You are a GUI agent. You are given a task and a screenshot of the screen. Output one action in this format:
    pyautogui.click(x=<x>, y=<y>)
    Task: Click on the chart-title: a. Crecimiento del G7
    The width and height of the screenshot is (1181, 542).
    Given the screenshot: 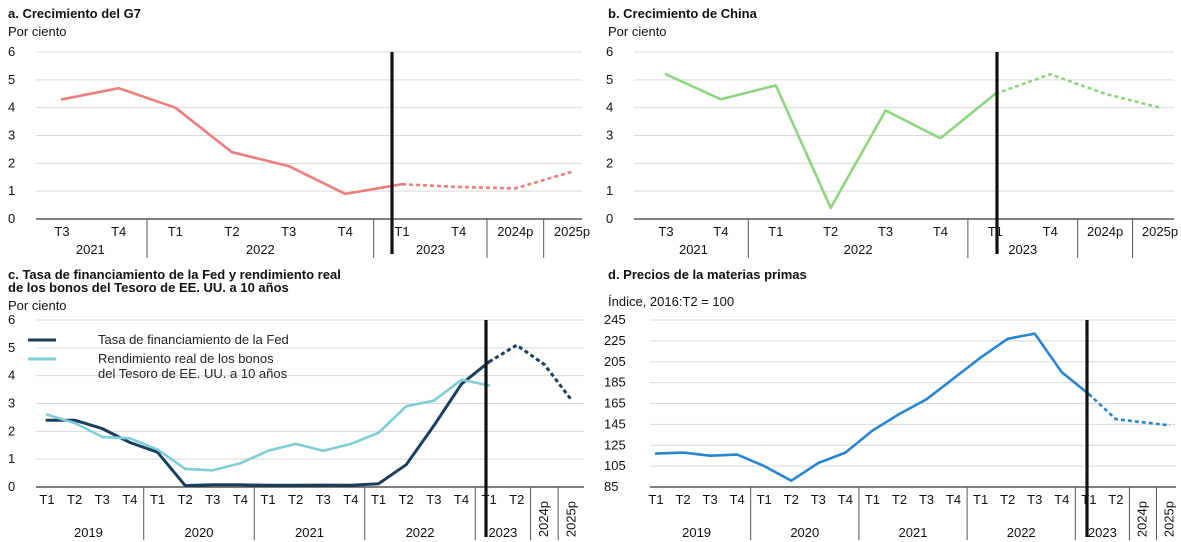 What is the action you would take?
    pyautogui.click(x=74, y=13)
    